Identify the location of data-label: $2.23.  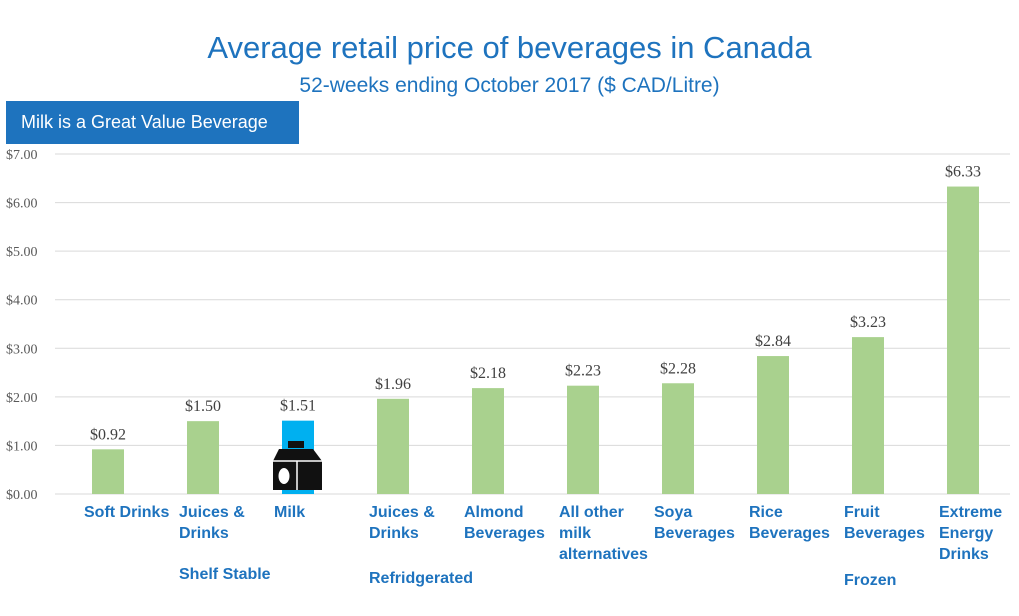
(583, 371).